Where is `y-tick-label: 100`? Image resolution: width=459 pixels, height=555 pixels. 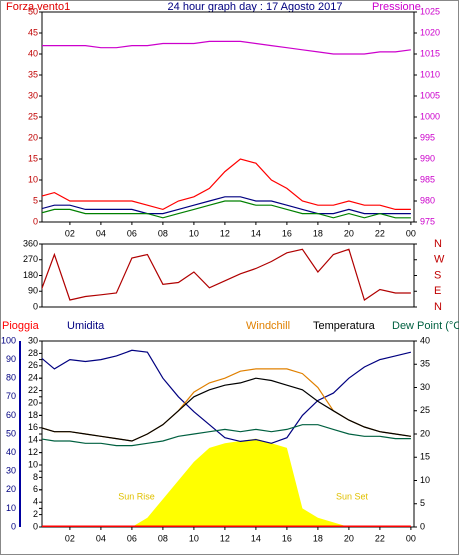
y-tick-label: 100 is located at coordinates (8, 340).